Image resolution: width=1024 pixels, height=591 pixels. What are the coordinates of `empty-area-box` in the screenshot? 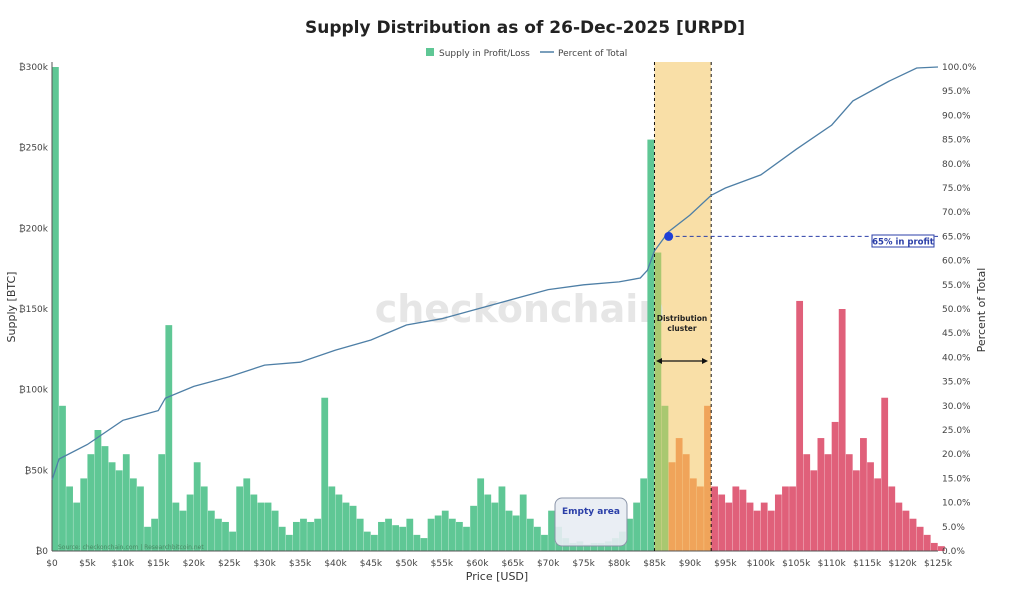 It's located at (591, 522).